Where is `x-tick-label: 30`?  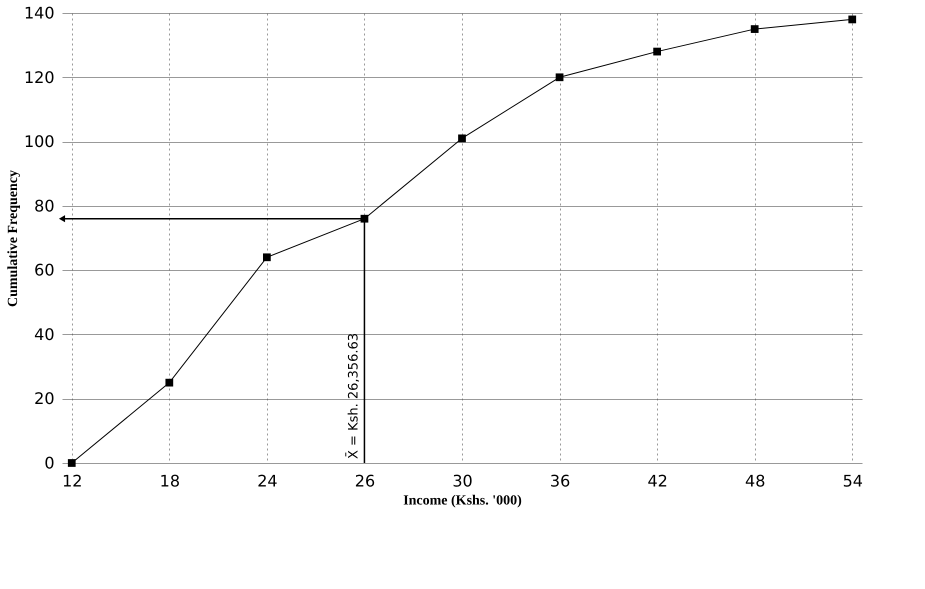
x-tick-label: 30 is located at coordinates (462, 481).